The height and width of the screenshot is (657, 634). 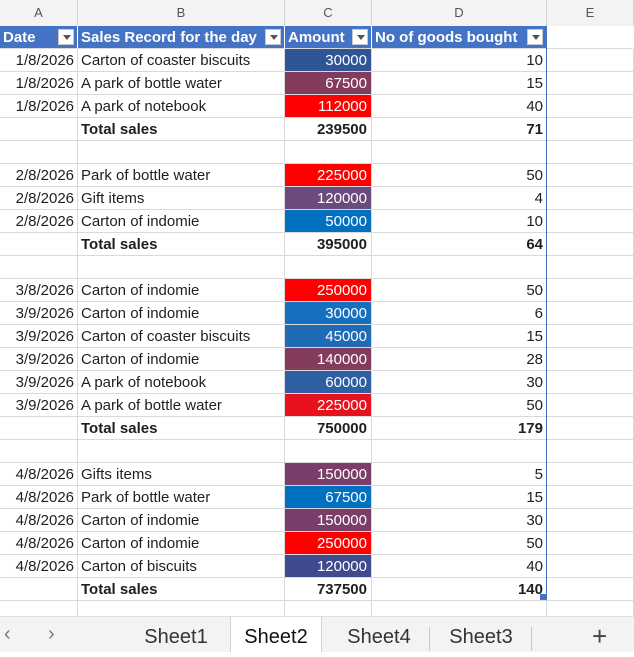 What do you see at coordinates (328, 13) in the screenshot?
I see `column-header-c: C` at bounding box center [328, 13].